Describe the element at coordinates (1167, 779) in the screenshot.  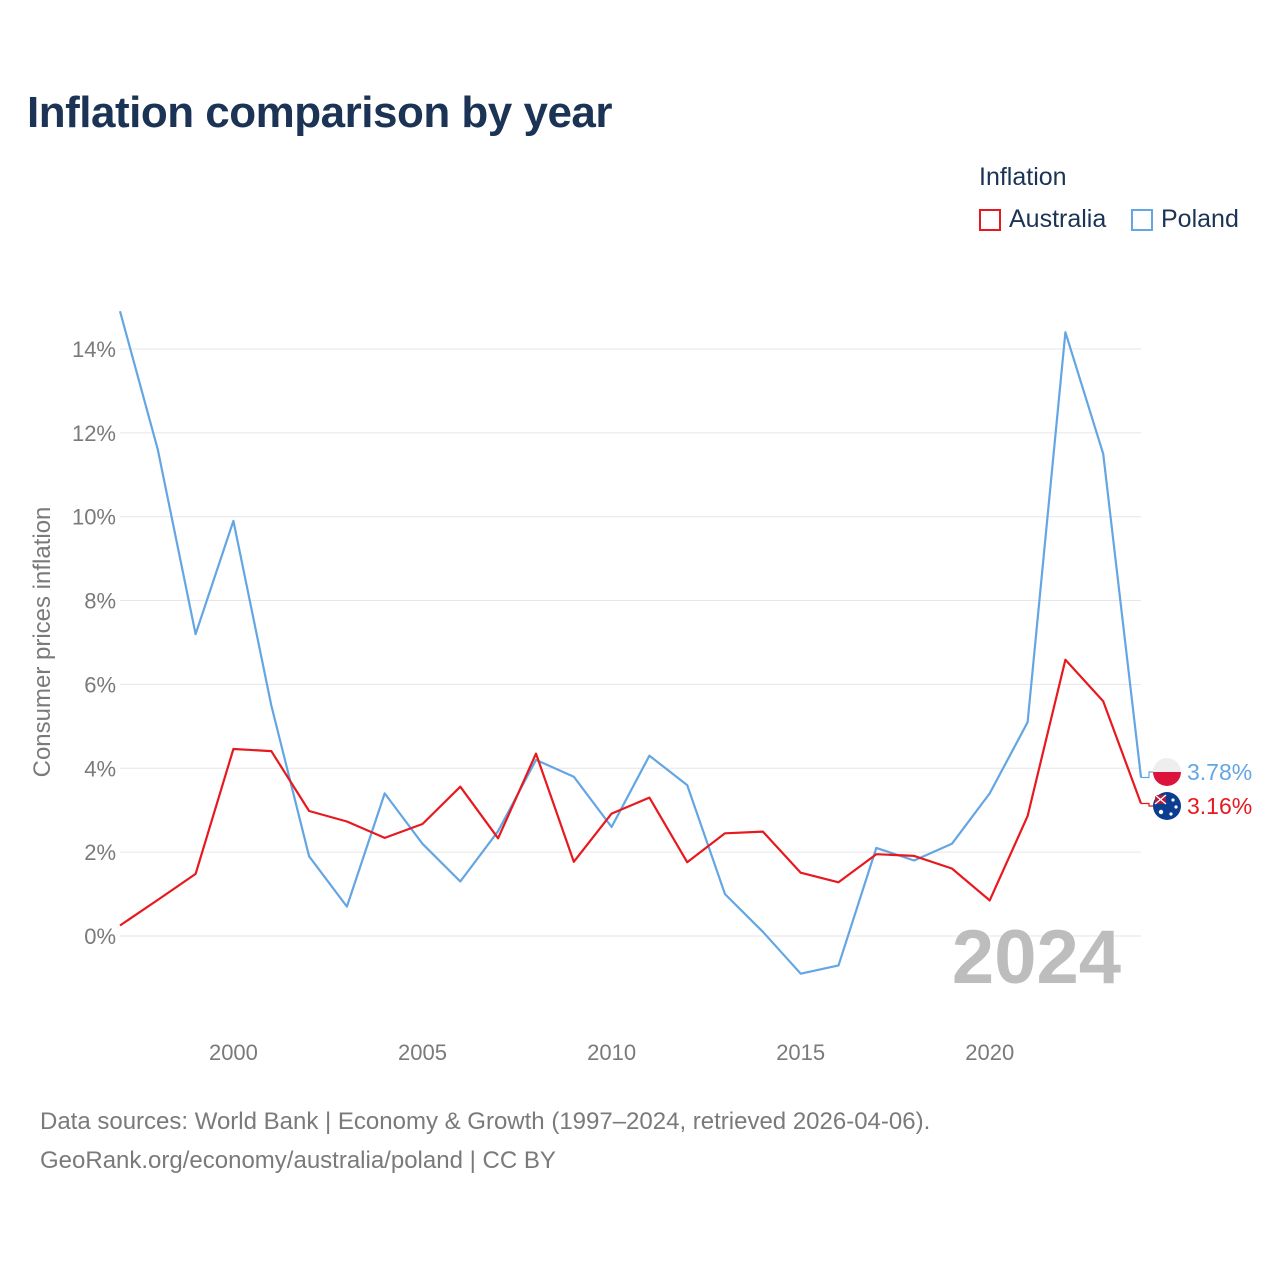
I see `flag-red-half` at that location.